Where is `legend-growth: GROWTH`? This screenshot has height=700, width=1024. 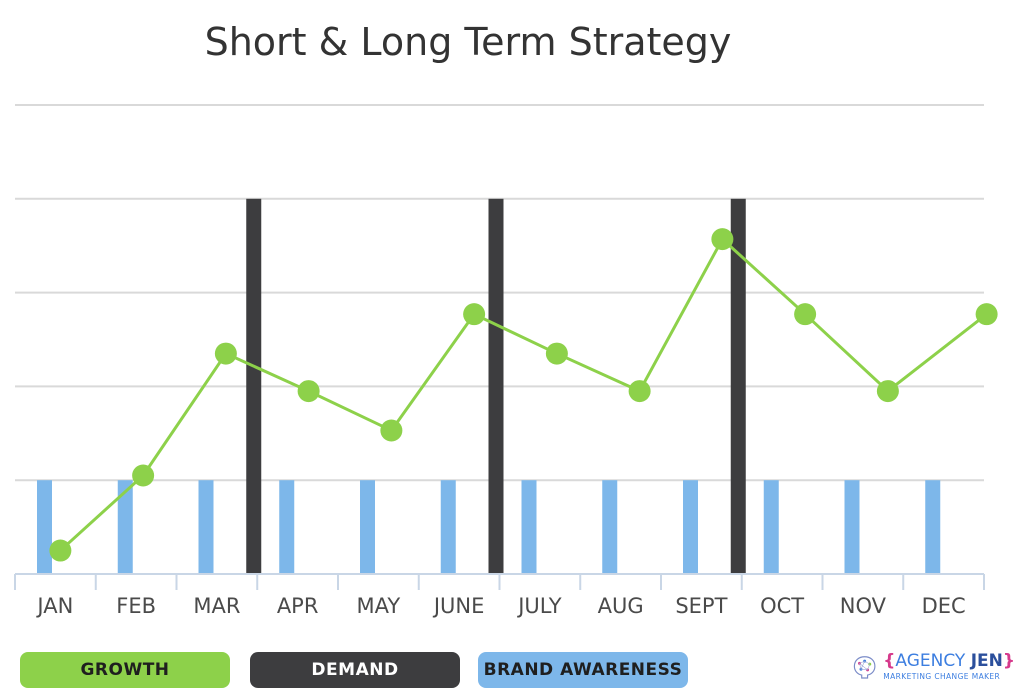
legend-growth: GROWTH is located at coordinates (125, 670).